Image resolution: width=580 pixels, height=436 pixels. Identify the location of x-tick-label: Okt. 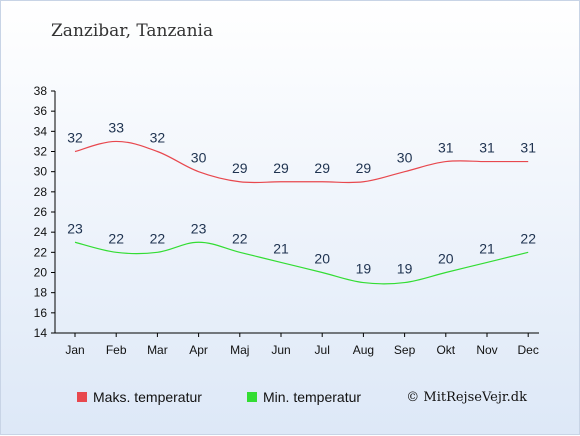
(445, 350).